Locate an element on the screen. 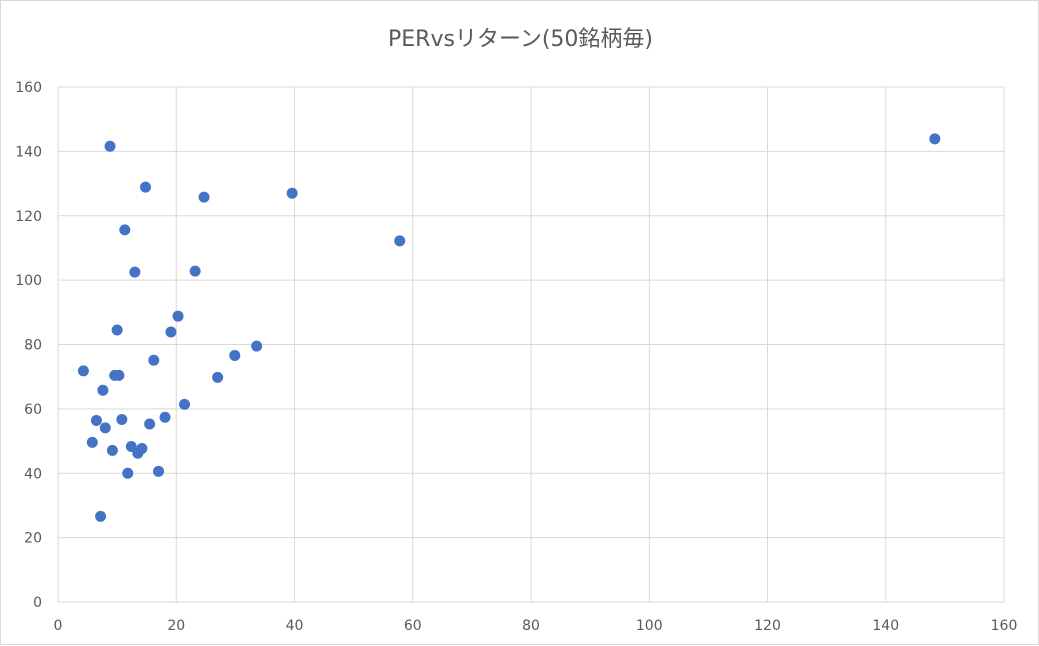 Image resolution: width=1039 pixels, height=646 pixels. y-axis-tick-labels: 0 20 40 60 80 100 120 140 160 is located at coordinates (28, 345).